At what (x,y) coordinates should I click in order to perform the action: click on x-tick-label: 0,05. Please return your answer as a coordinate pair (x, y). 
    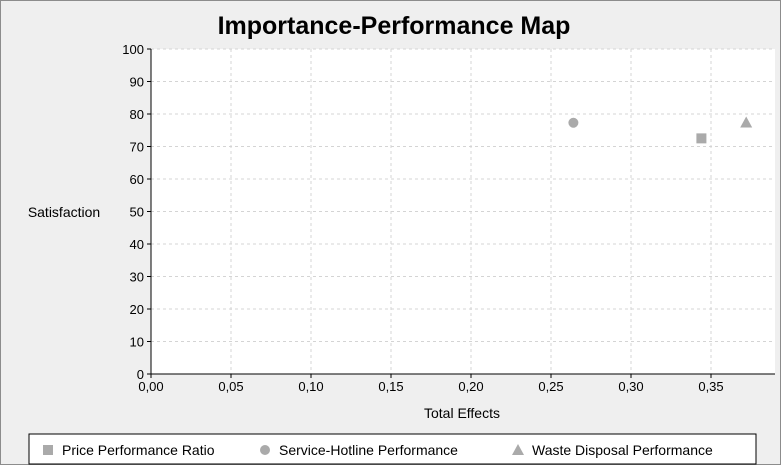
    Looking at the image, I should click on (230, 386).